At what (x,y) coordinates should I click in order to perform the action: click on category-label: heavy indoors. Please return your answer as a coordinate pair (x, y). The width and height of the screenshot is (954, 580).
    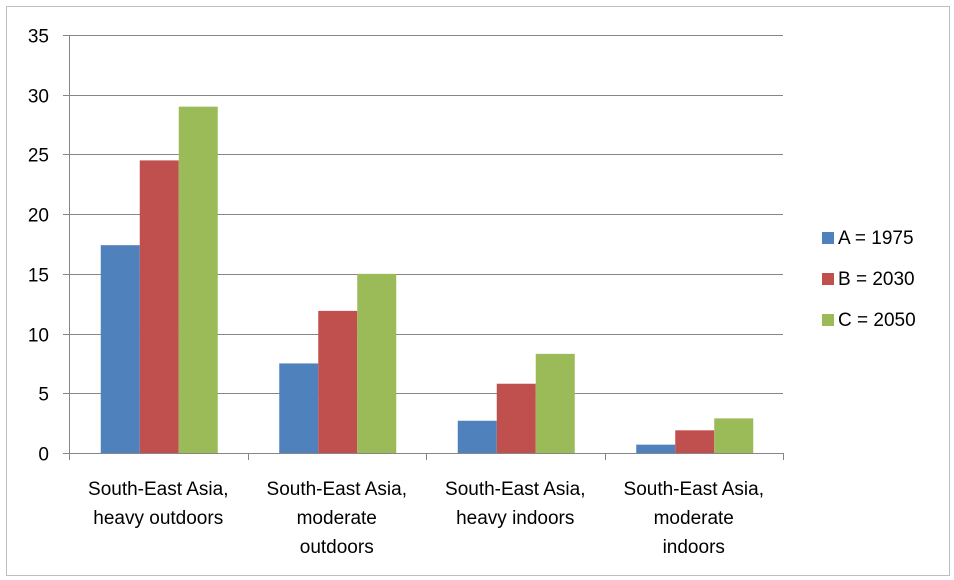
    Looking at the image, I should click on (515, 518).